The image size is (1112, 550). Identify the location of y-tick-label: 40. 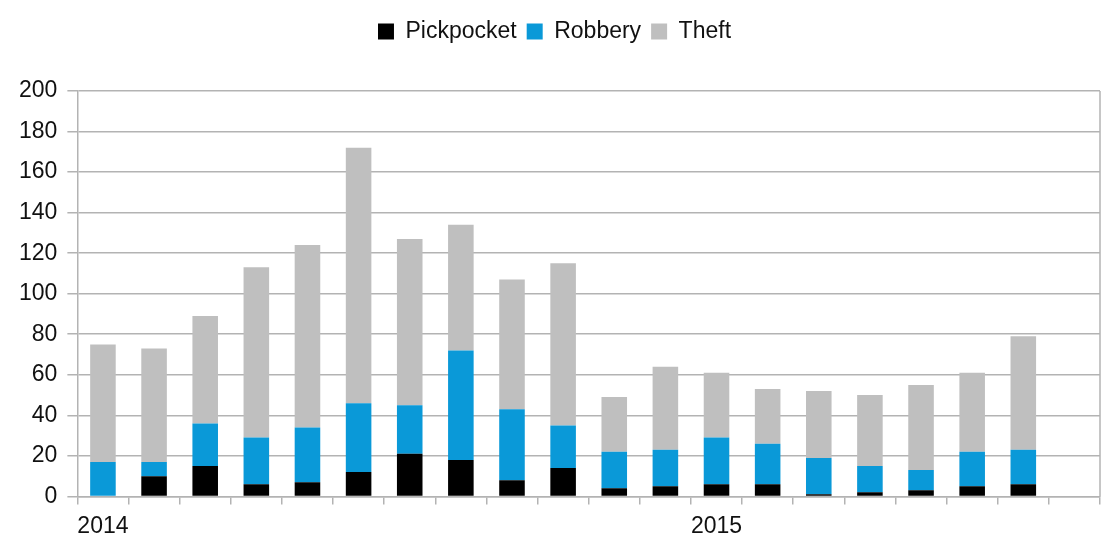
(44, 413).